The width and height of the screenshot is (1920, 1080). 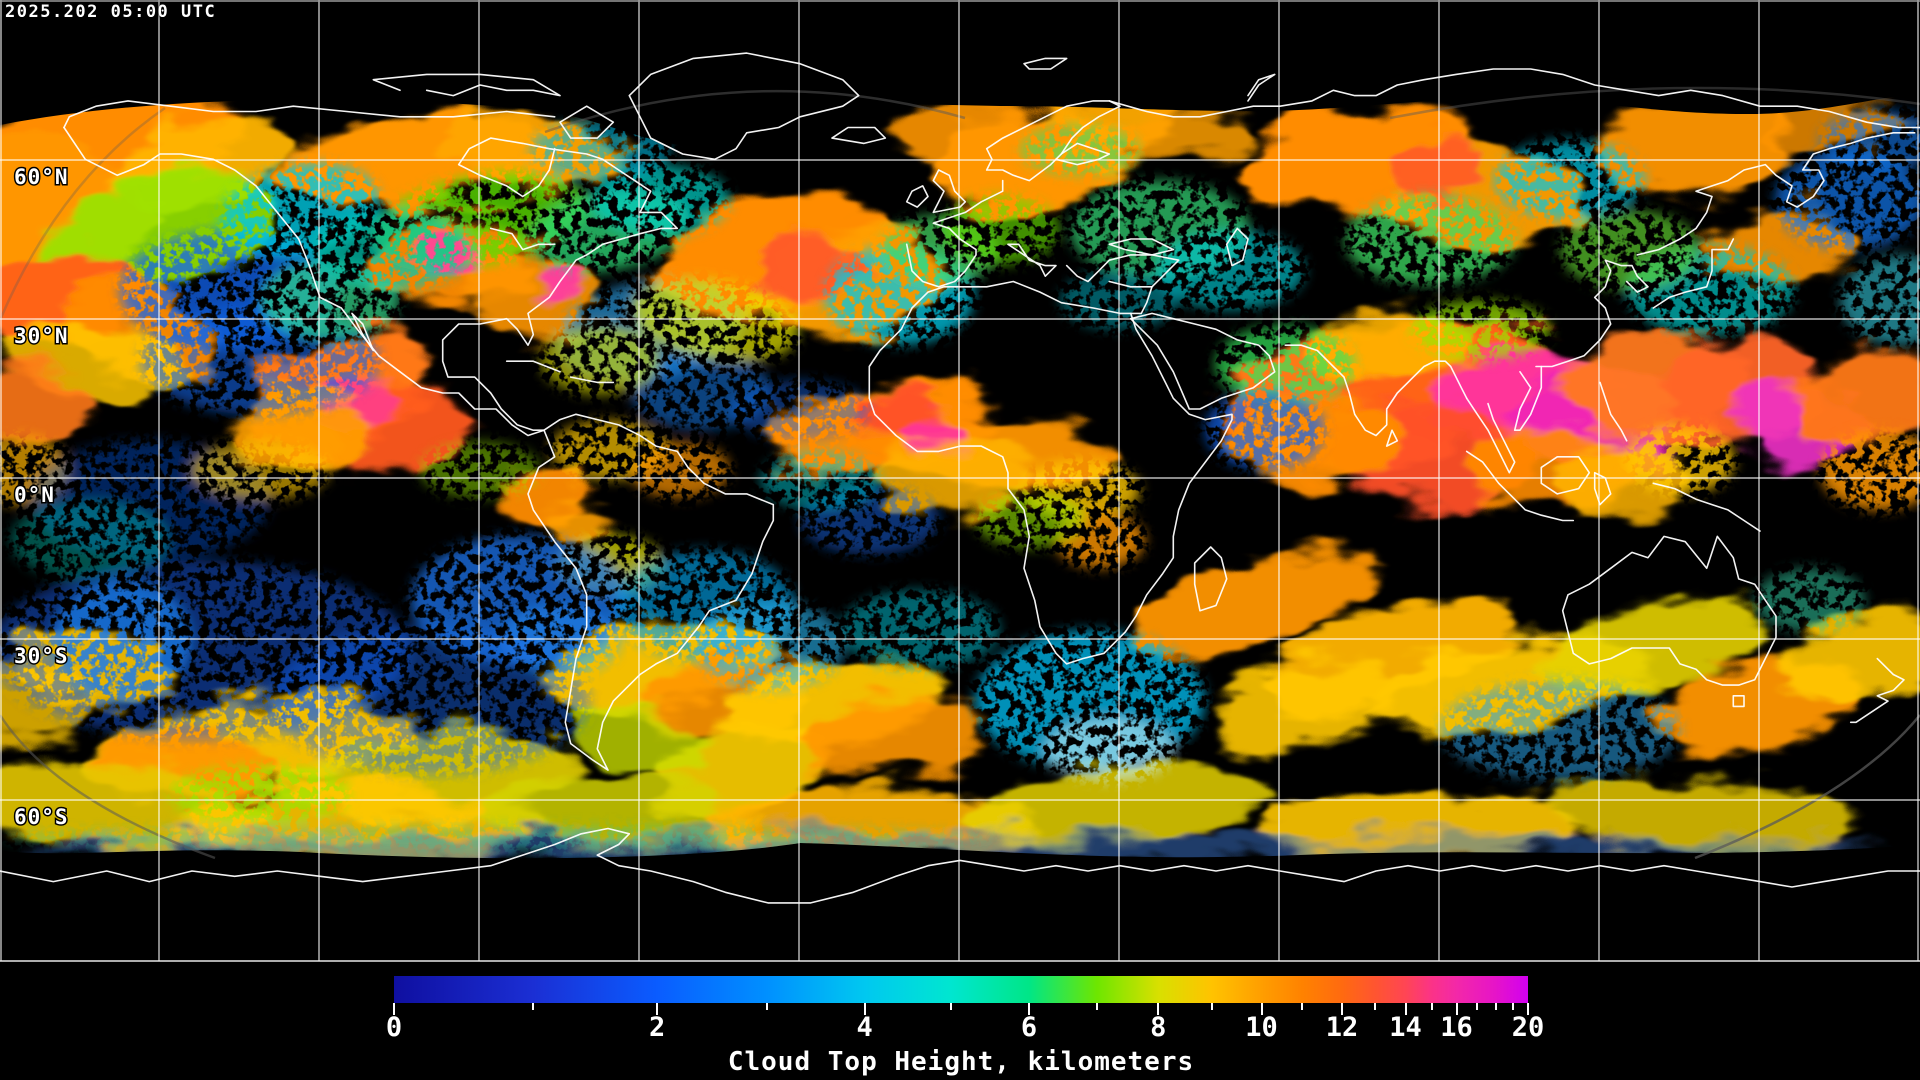 What do you see at coordinates (1158, 1027) in the screenshot?
I see `colorbar-tick-label: 8` at bounding box center [1158, 1027].